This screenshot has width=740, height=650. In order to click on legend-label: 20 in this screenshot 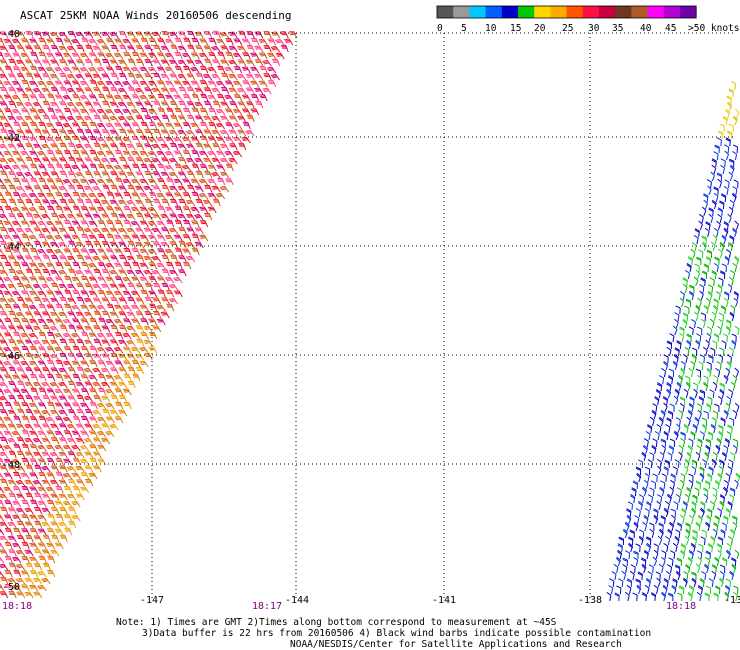, I will do `click(540, 28)`.